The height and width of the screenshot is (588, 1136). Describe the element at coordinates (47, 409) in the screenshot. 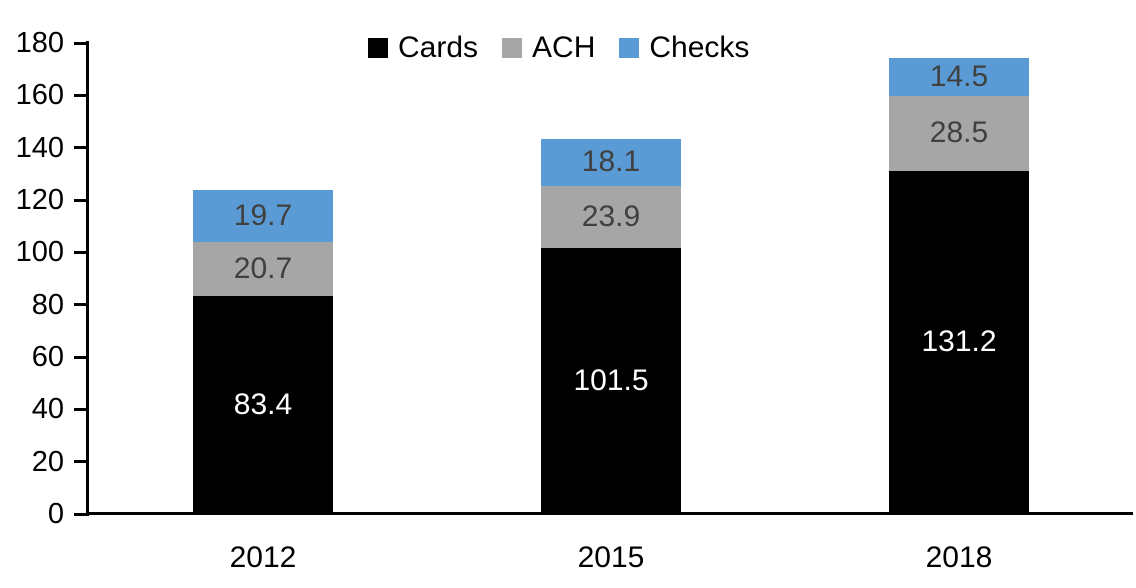

I see `y-tick-label: 40` at that location.